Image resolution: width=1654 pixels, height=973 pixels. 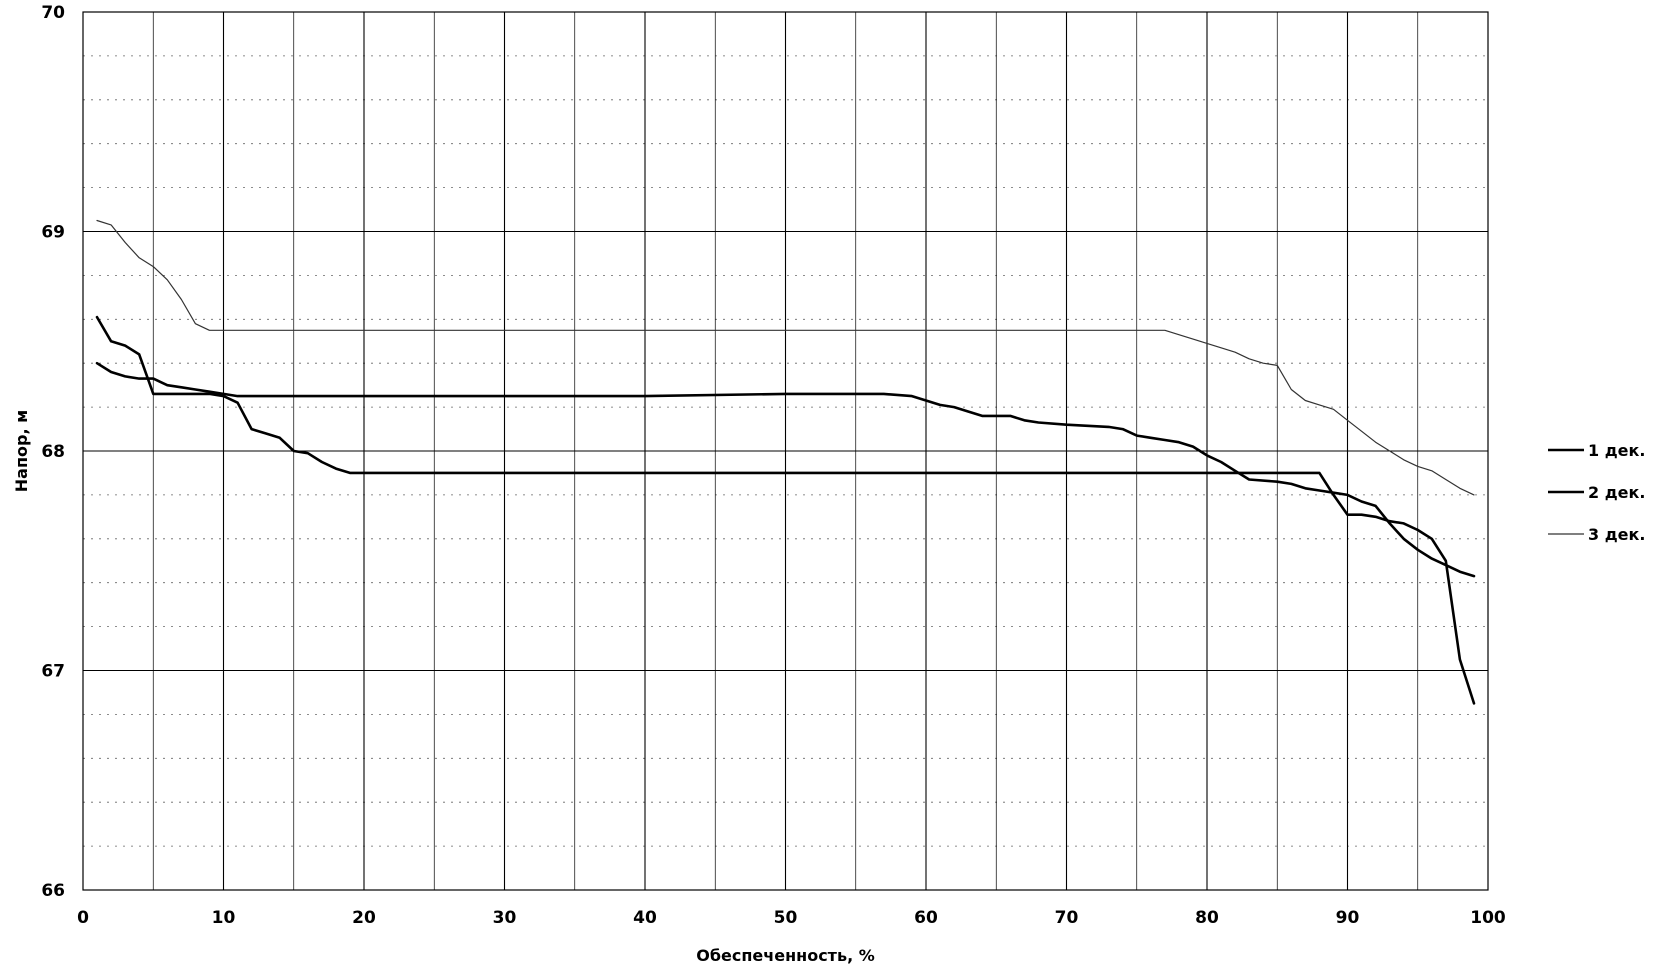 What do you see at coordinates (1067, 918) in the screenshot?
I see `x-tick-label: 70` at bounding box center [1067, 918].